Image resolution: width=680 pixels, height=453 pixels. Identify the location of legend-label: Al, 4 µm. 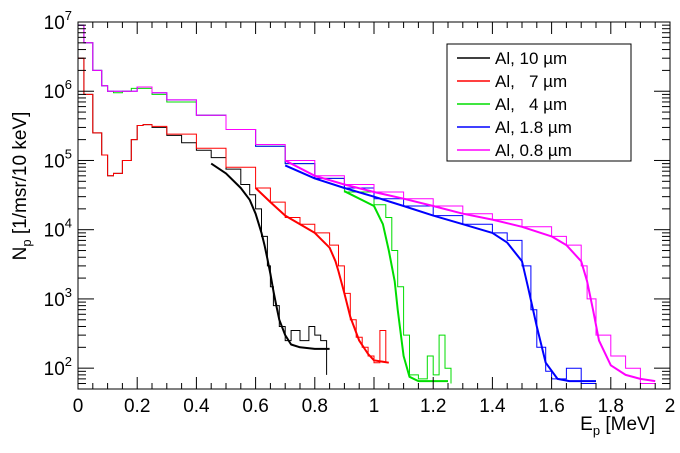
(531, 104).